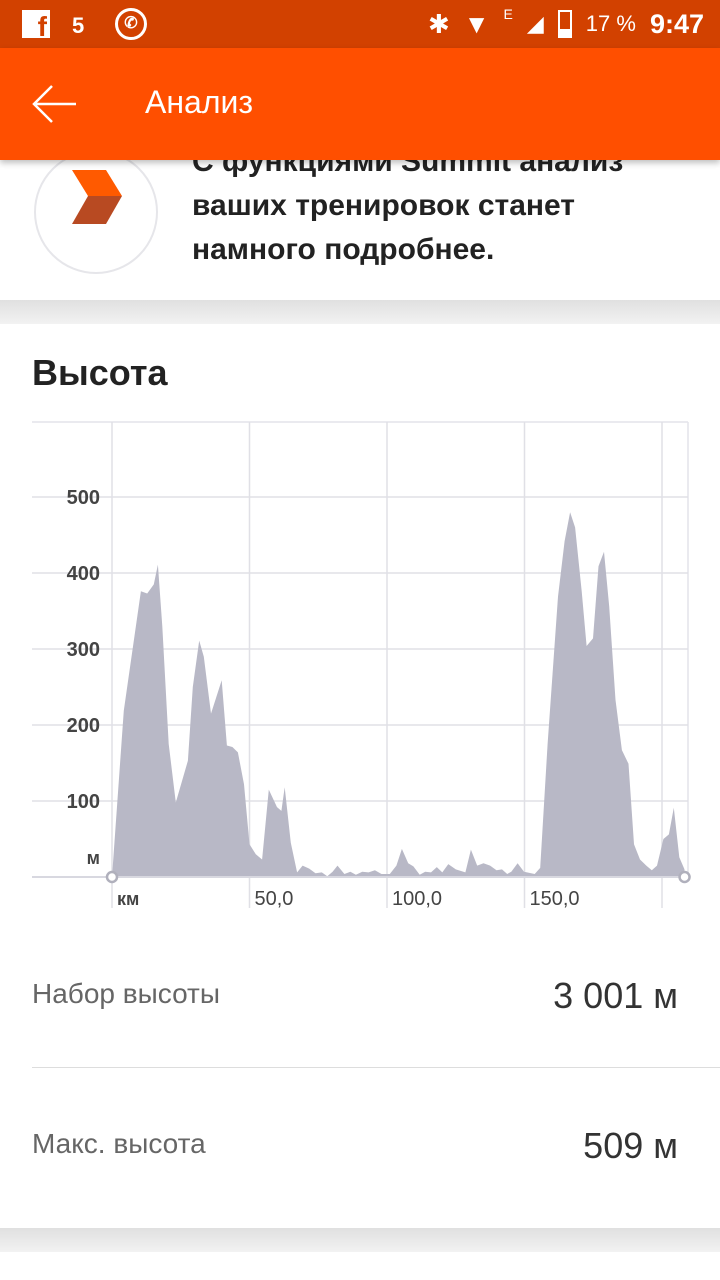 The height and width of the screenshot is (1280, 720). I want to click on y-tick-label: 200, so click(83, 726).